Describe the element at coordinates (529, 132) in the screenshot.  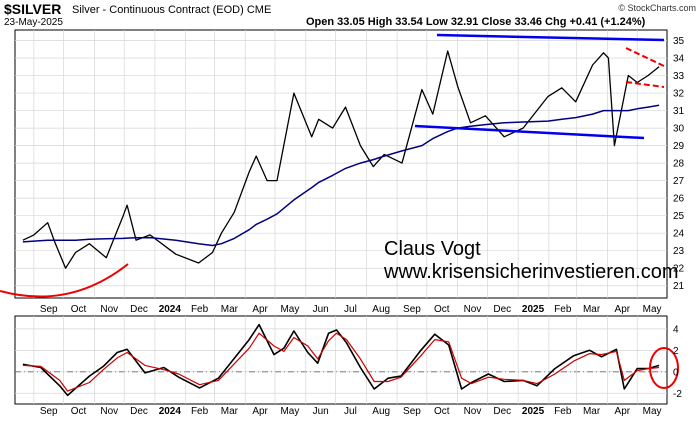
I see `lower-channel-trendline` at that location.